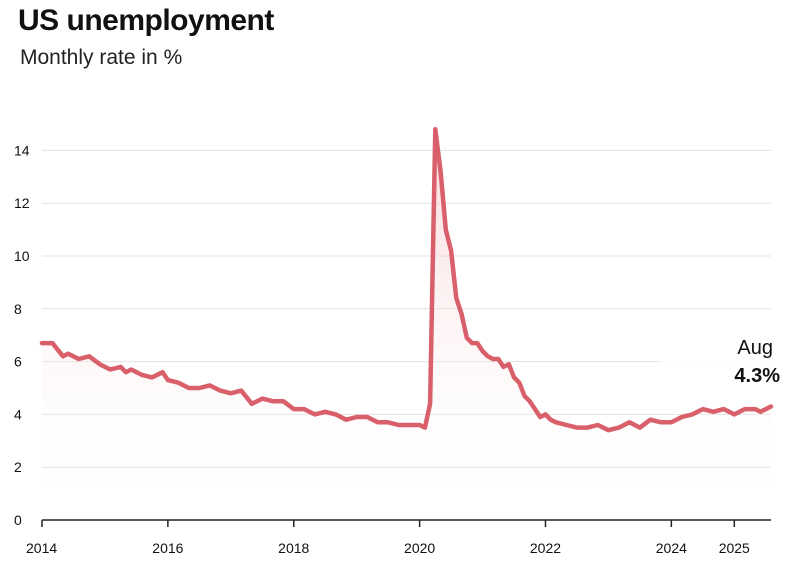  I want to click on annotation-background, so click(722, 360).